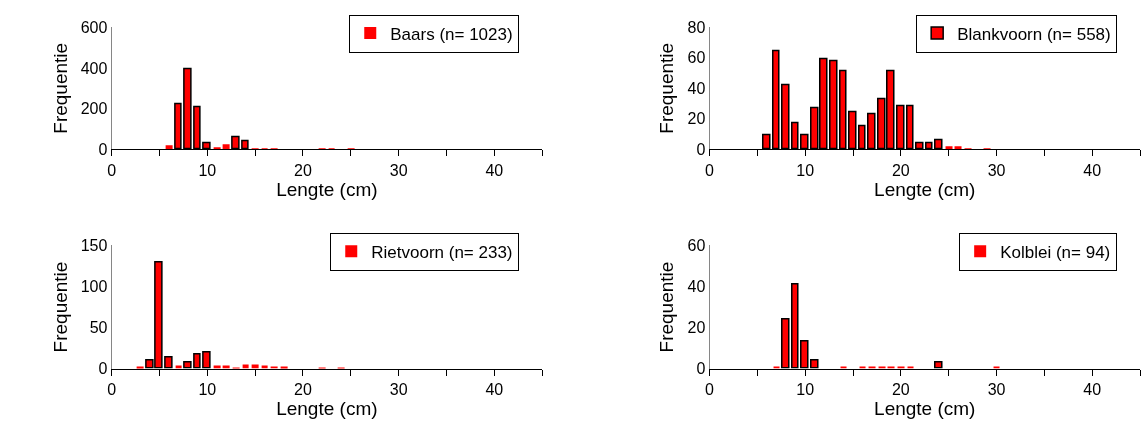  I want to click on y-tick-label: 100, so click(94, 287).